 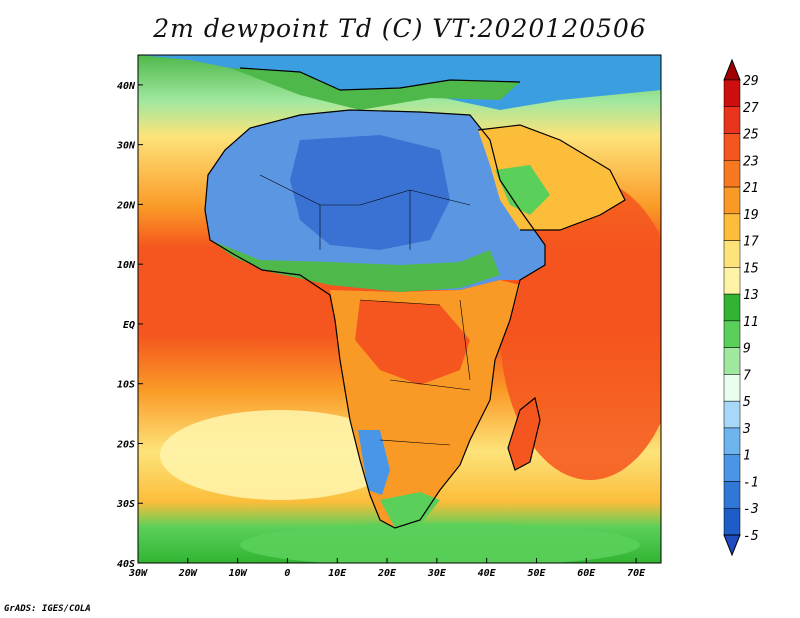 What do you see at coordinates (126, 564) in the screenshot?
I see `lat-tick-label: 40S` at bounding box center [126, 564].